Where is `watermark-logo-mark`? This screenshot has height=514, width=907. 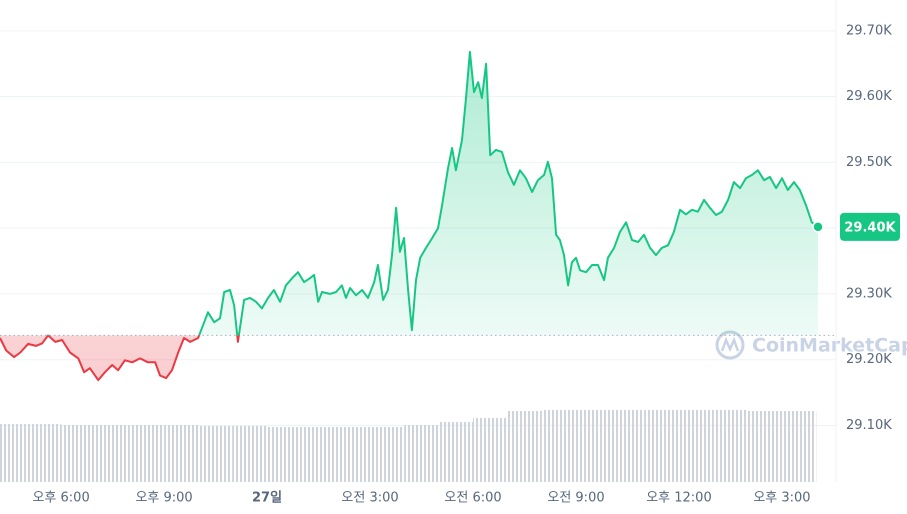 watermark-logo-mark is located at coordinates (730, 344).